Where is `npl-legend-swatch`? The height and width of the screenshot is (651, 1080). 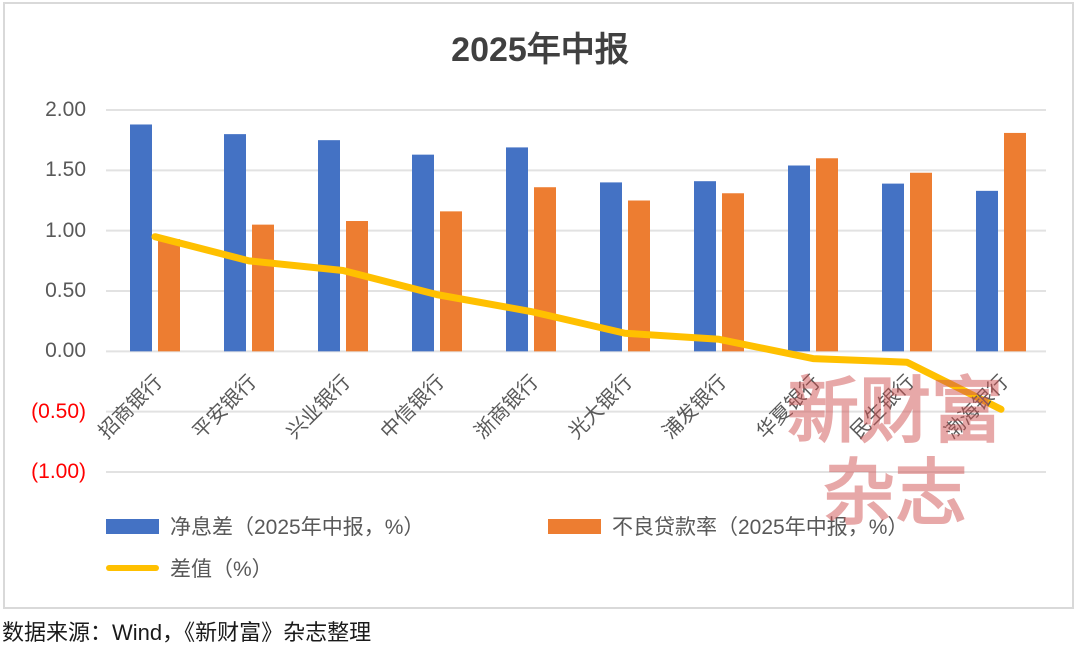 npl-legend-swatch is located at coordinates (574, 526).